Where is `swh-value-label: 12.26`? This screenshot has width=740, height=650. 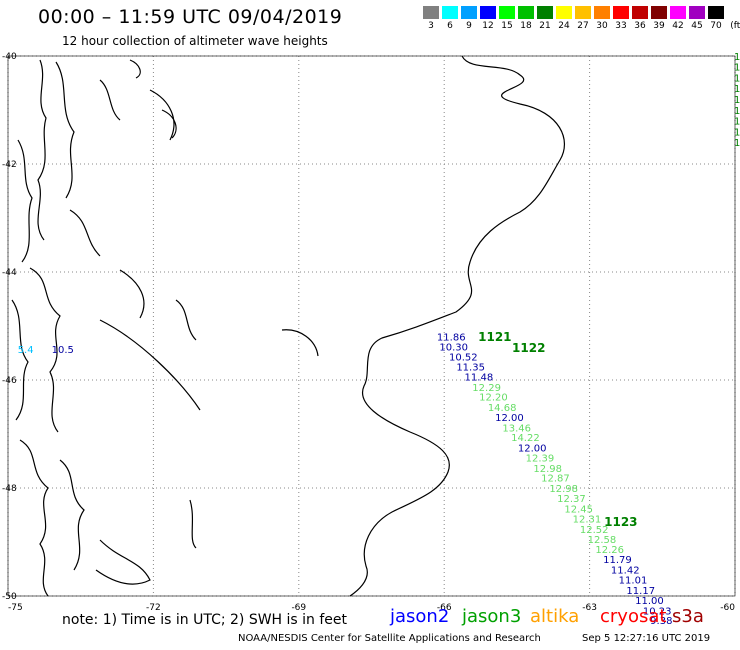 swh-value-label: 12.26 is located at coordinates (609, 550).